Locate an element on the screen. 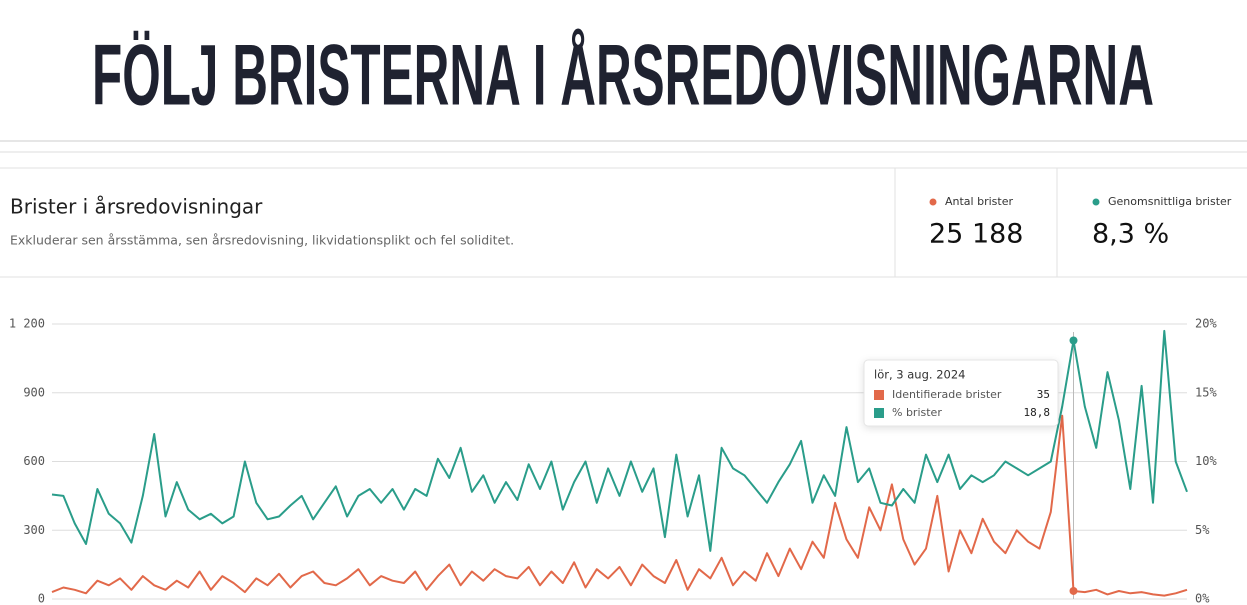 The height and width of the screenshot is (605, 1247). stat-value: 25 188 is located at coordinates (976, 234).